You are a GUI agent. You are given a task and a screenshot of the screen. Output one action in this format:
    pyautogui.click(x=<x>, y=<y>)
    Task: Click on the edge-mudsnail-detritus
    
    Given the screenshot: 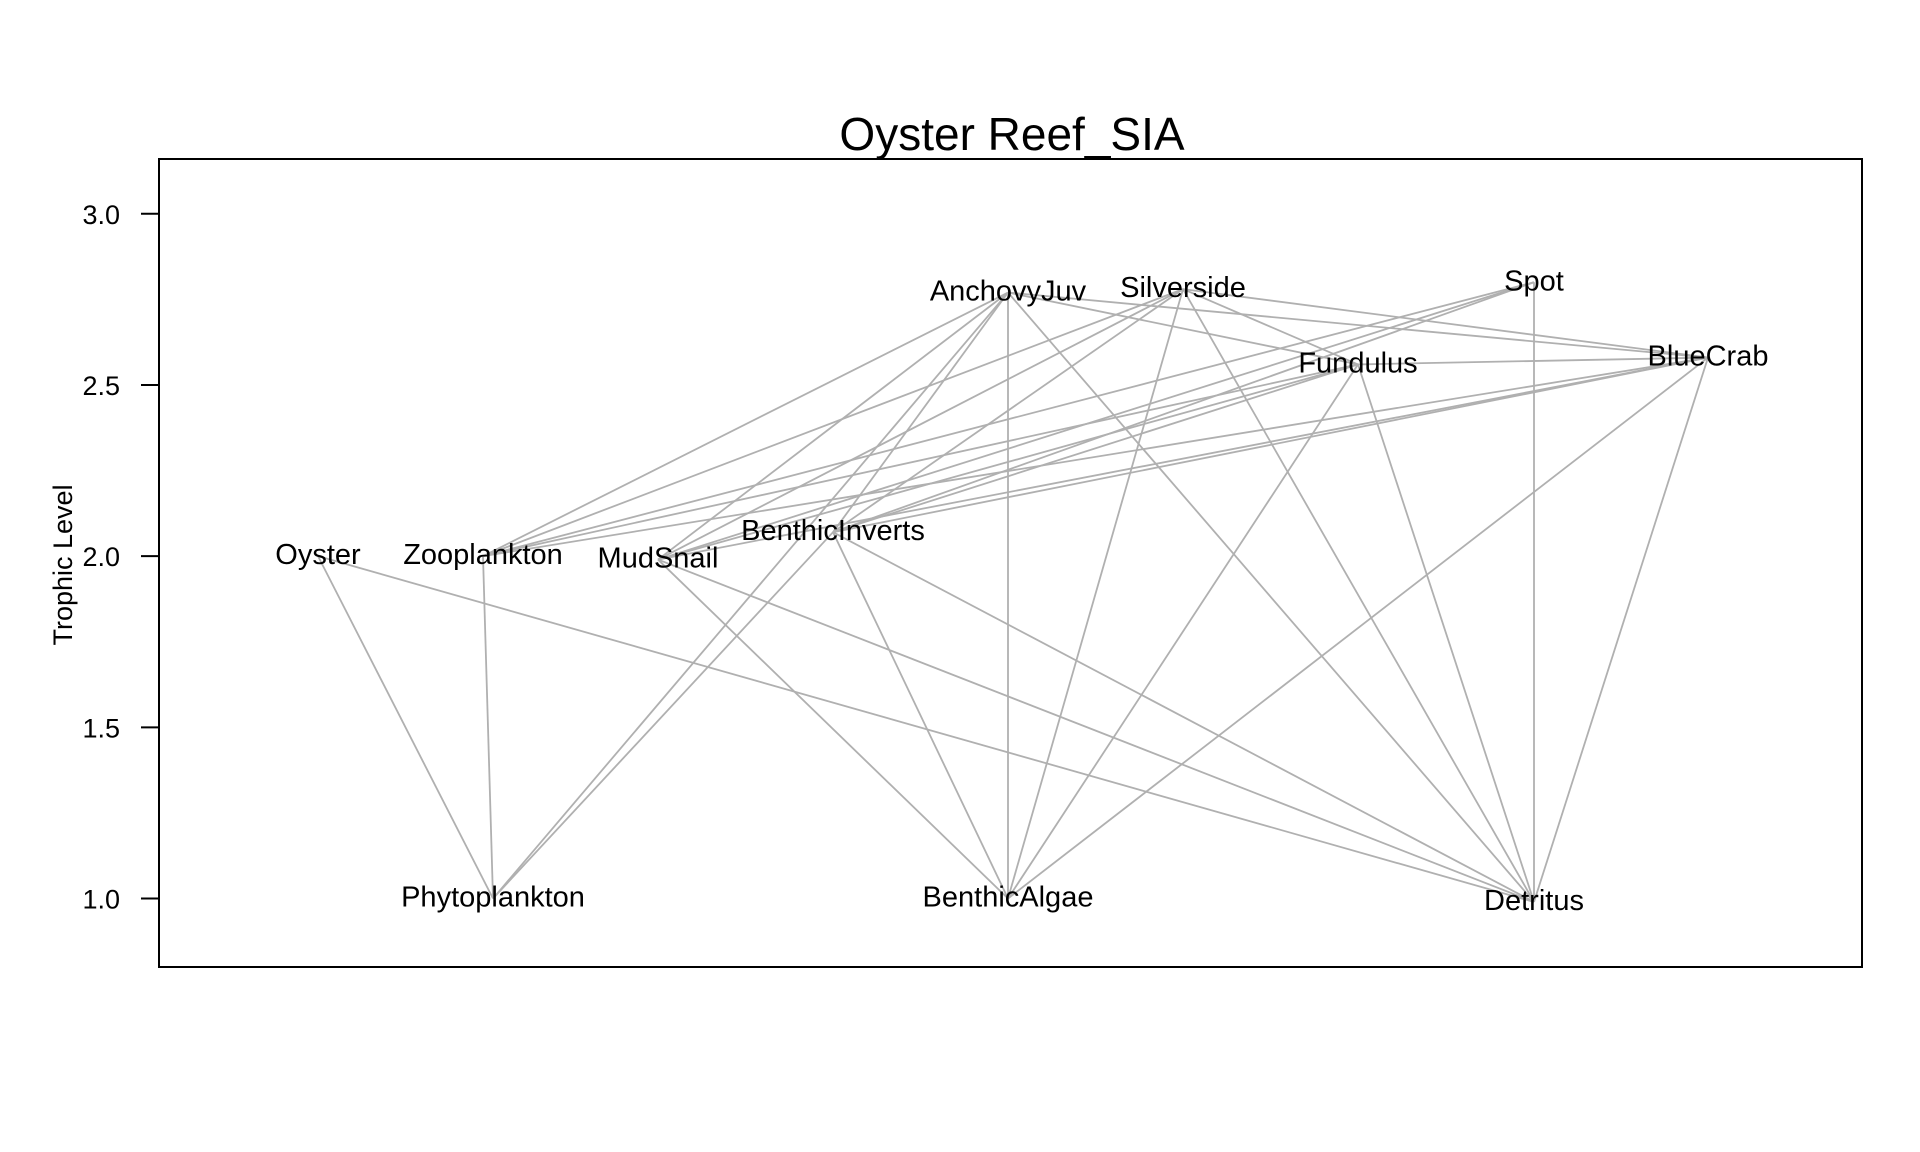 What is the action you would take?
    pyautogui.click(x=1096, y=730)
    